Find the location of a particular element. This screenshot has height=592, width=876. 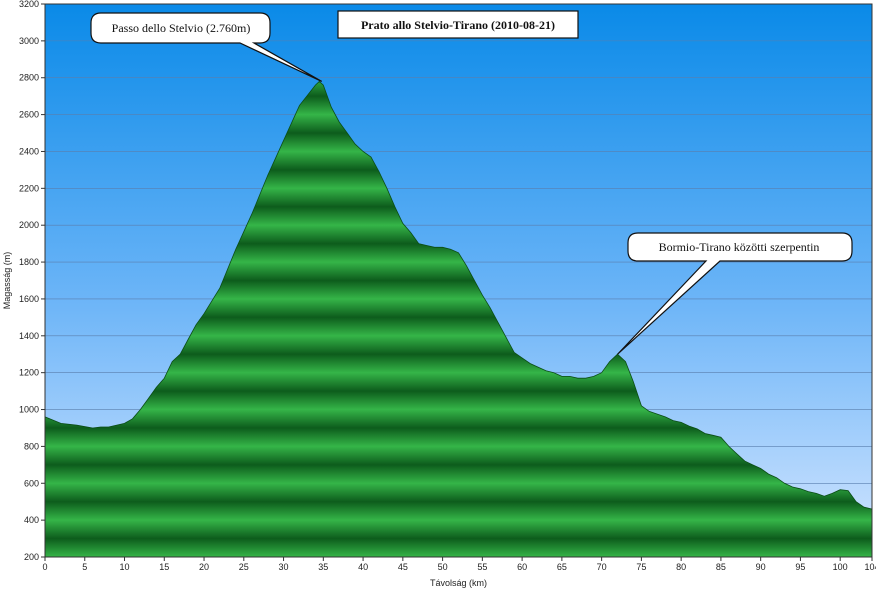

y-axis-label: Magasság (m) is located at coordinates (7, 281).